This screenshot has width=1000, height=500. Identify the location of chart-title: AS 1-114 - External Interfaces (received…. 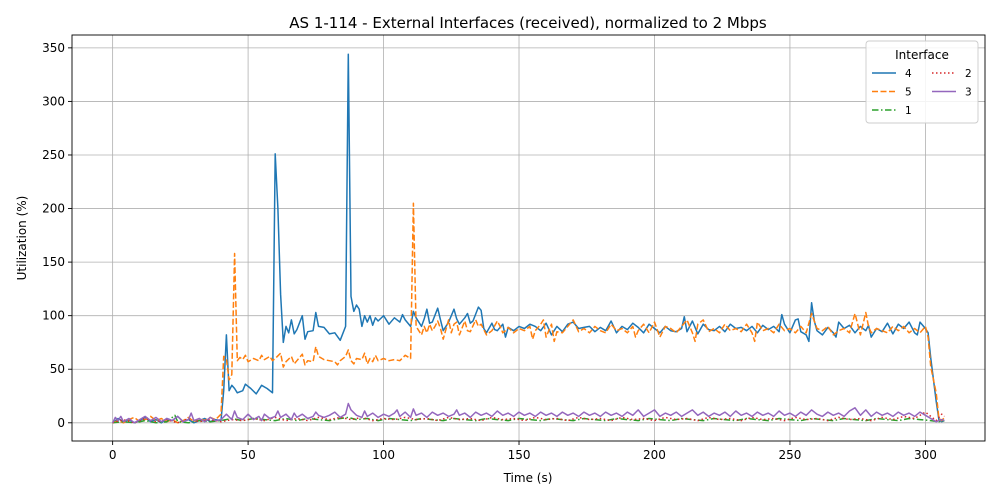
(528, 23).